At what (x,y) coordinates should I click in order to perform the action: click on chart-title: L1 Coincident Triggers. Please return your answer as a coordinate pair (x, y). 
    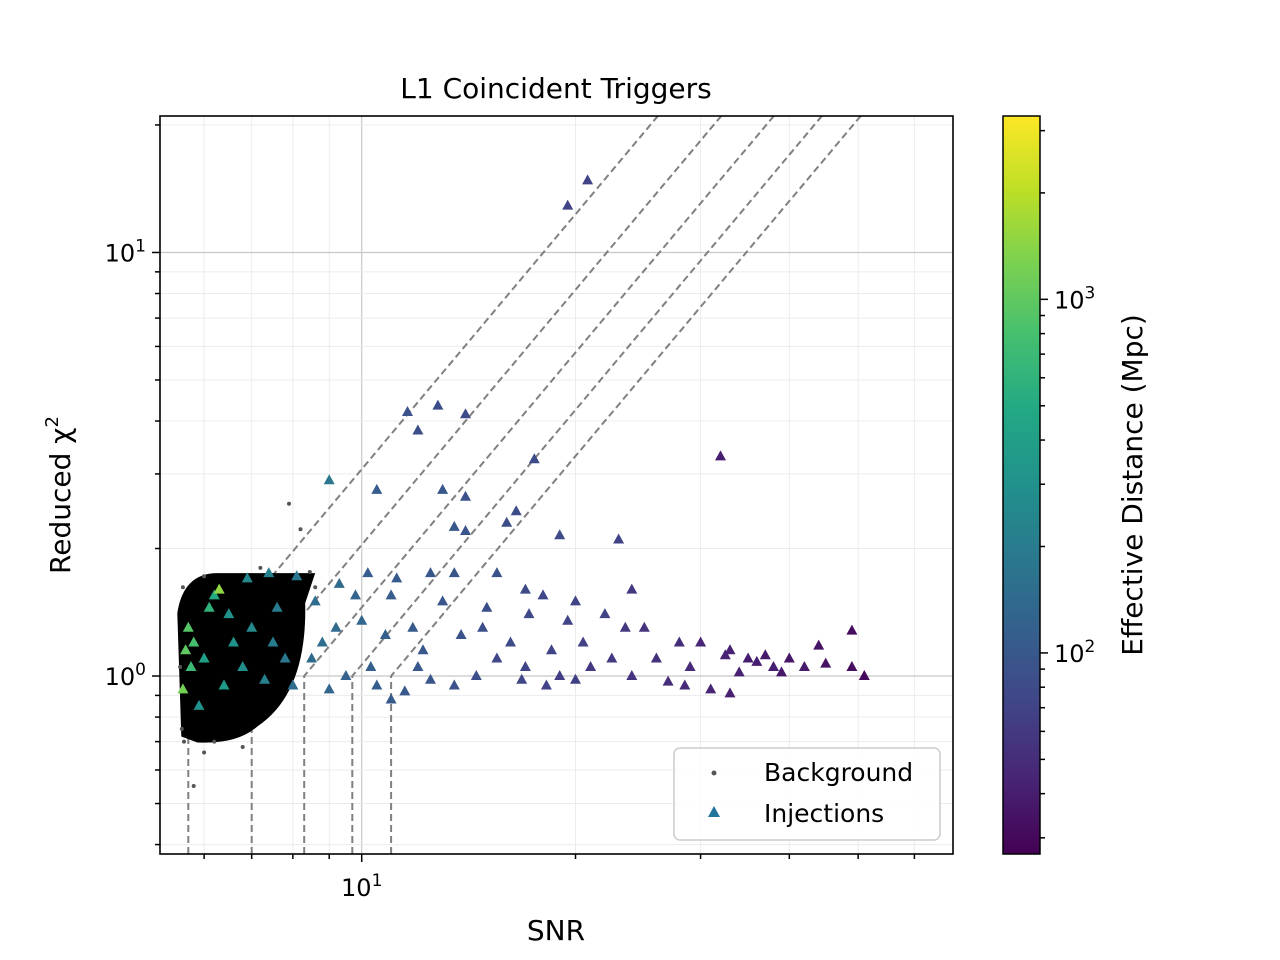
    Looking at the image, I should click on (555, 88).